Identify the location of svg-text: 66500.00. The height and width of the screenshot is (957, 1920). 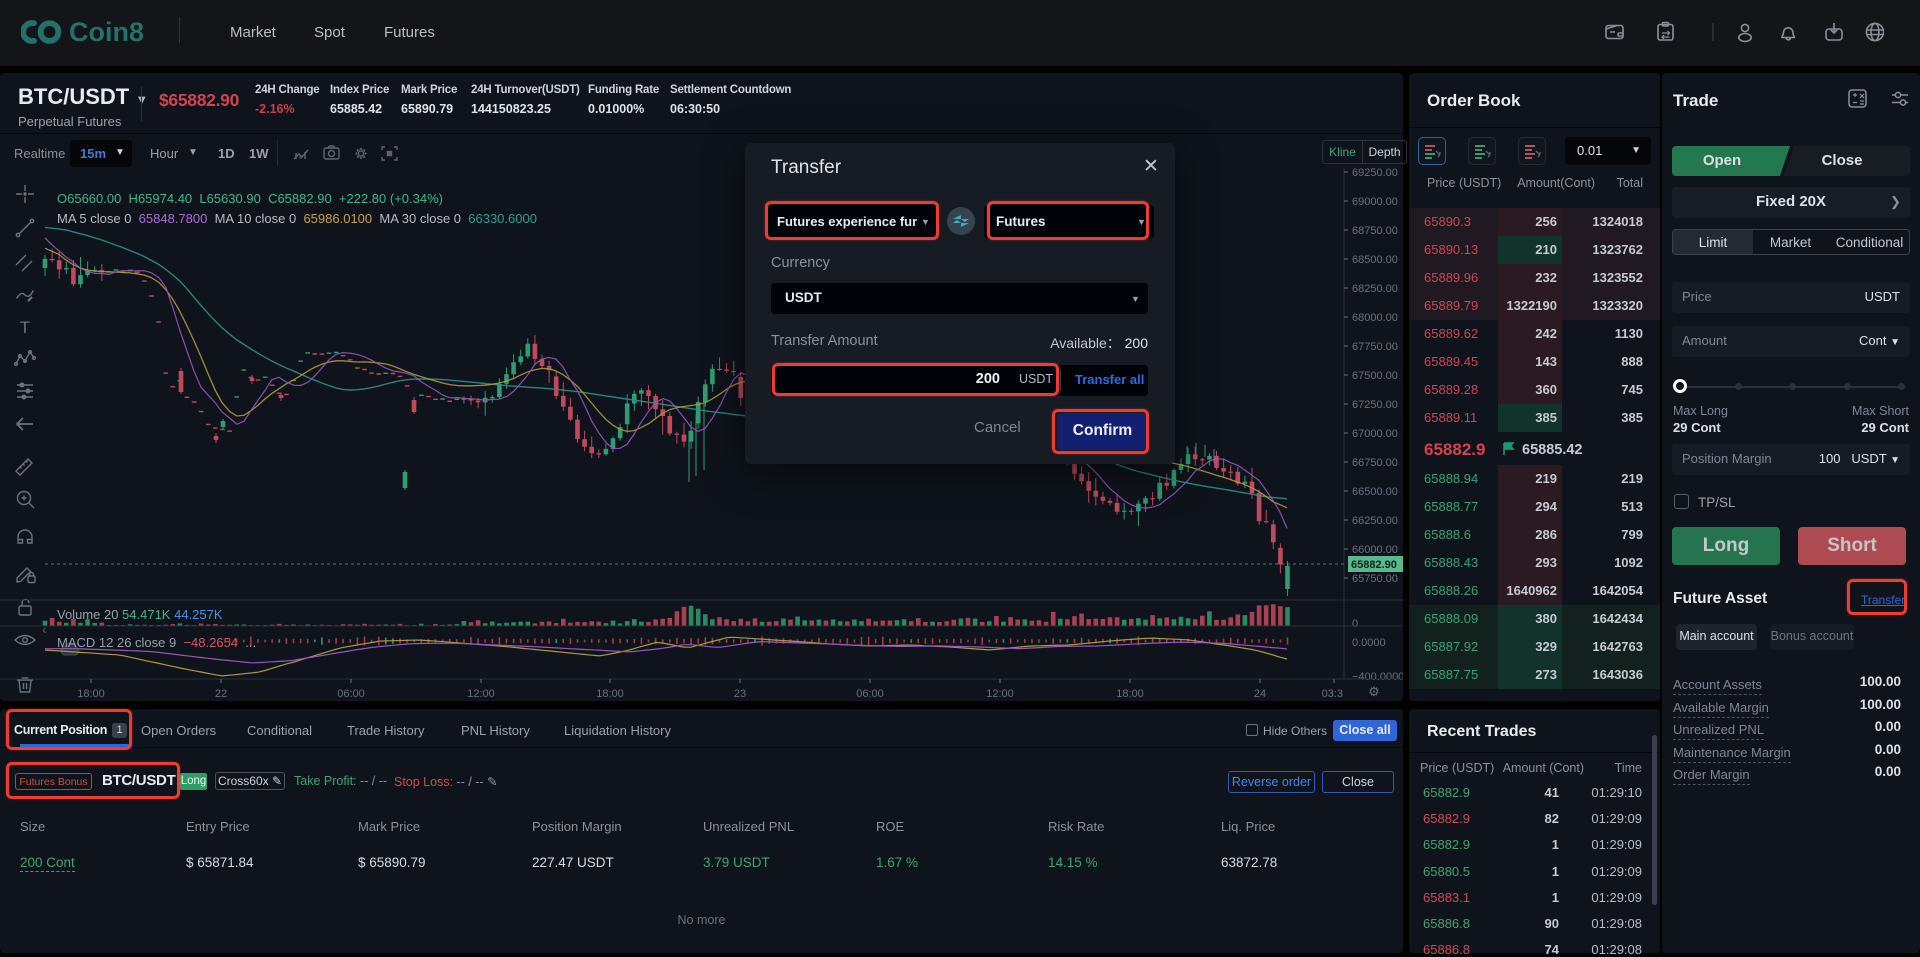
(1375, 492).